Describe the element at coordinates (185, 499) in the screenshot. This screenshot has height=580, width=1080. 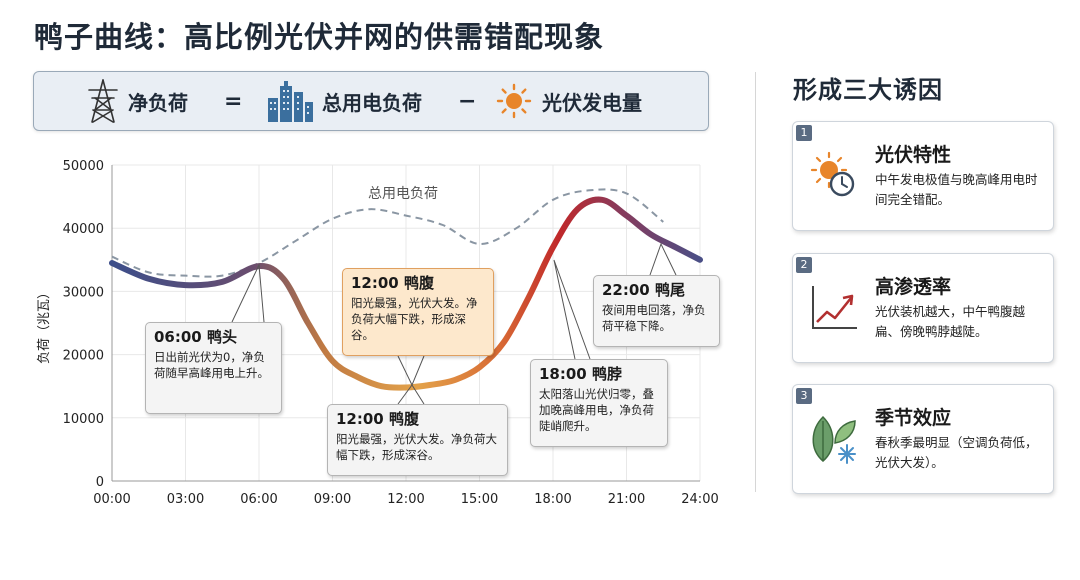
I see `x-tick-label: 03:00` at that location.